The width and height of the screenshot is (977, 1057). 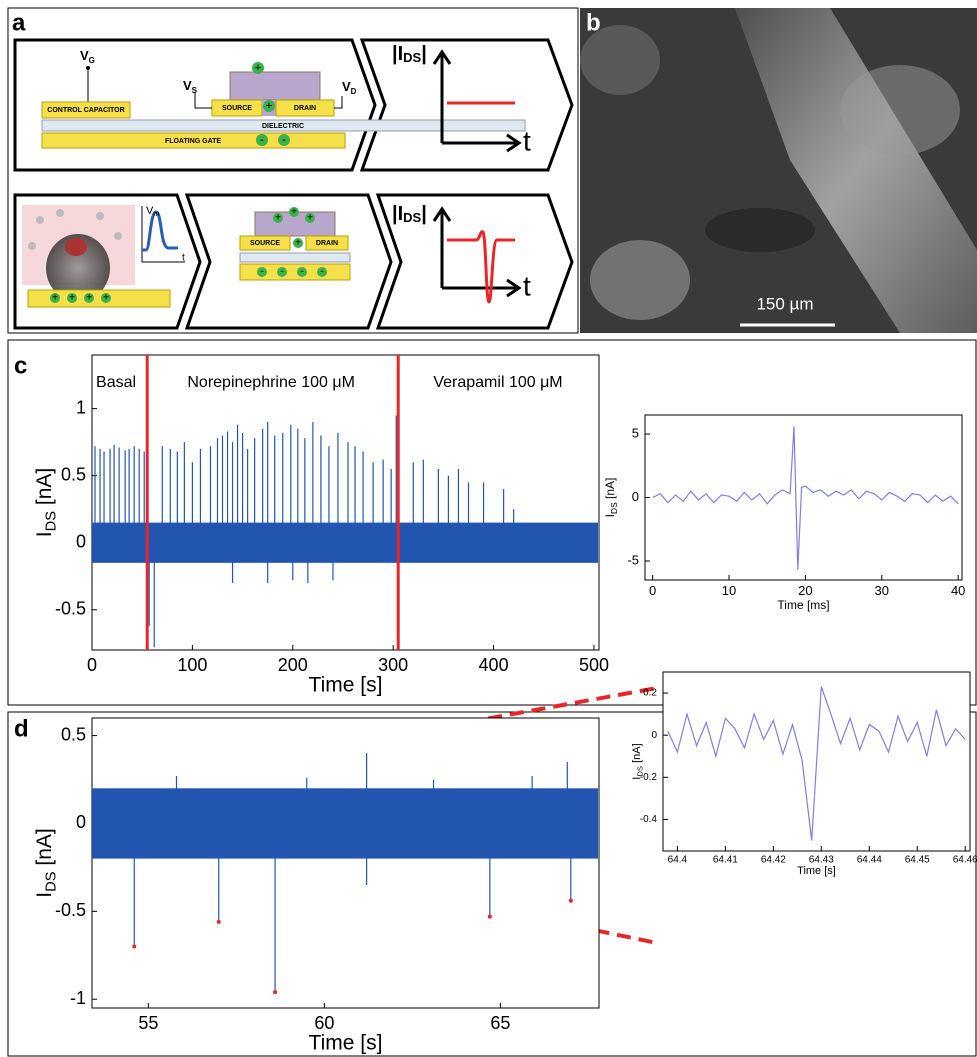 I want to click on x-tick-label: 55, so click(x=148, y=1023).